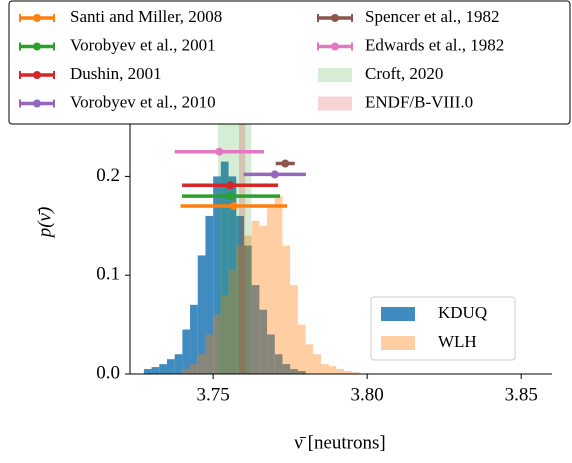 Image resolution: width=572 pixels, height=463 pixels. I want to click on legend-label: KDUQ, so click(462, 312).